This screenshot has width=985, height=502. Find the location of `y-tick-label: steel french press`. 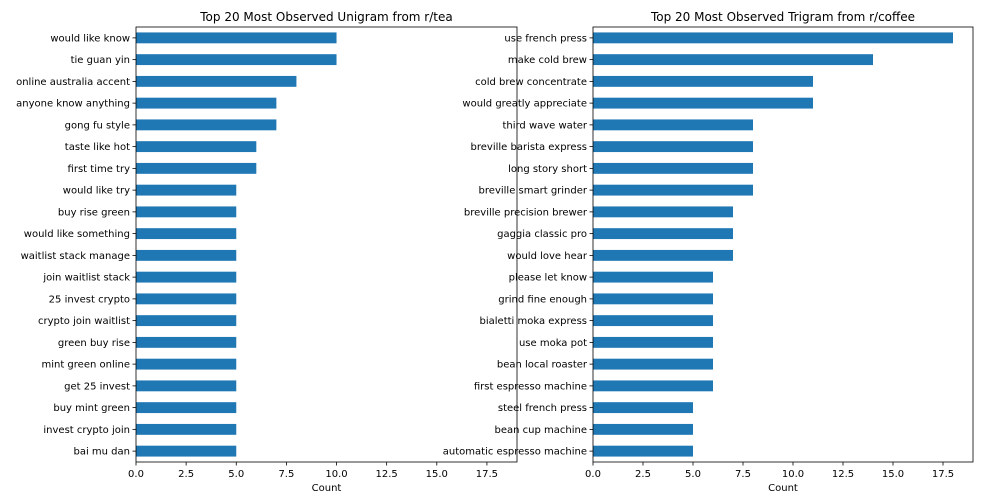

y-tick-label: steel french press is located at coordinates (542, 408).